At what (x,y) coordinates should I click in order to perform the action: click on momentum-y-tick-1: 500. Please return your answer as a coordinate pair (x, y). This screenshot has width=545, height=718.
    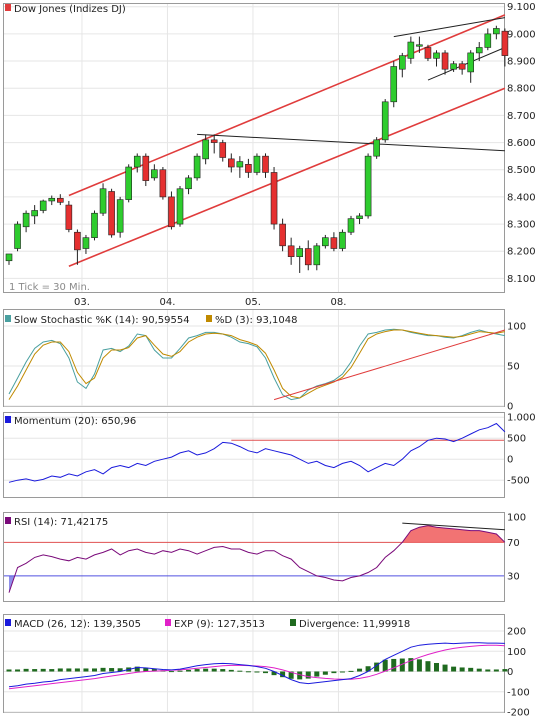
    Looking at the image, I should click on (516, 439).